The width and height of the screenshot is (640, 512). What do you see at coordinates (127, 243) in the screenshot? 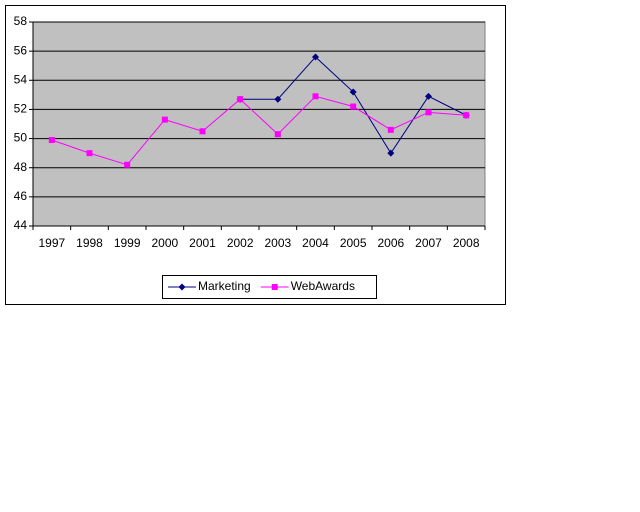
I see `x-tick-label: 1999` at bounding box center [127, 243].